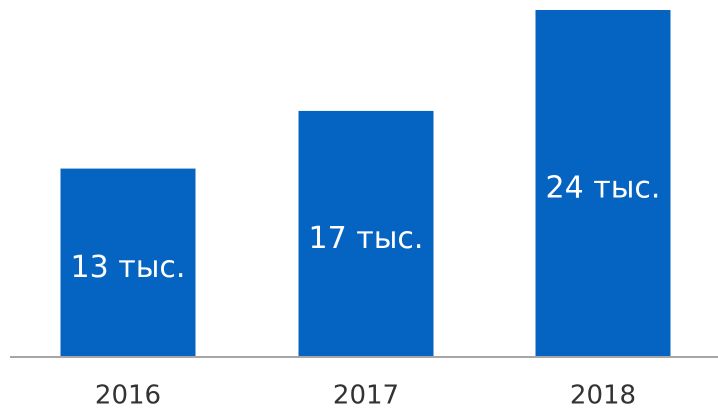 The width and height of the screenshot is (718, 416). I want to click on value-label: 13 тыс., so click(128, 267).